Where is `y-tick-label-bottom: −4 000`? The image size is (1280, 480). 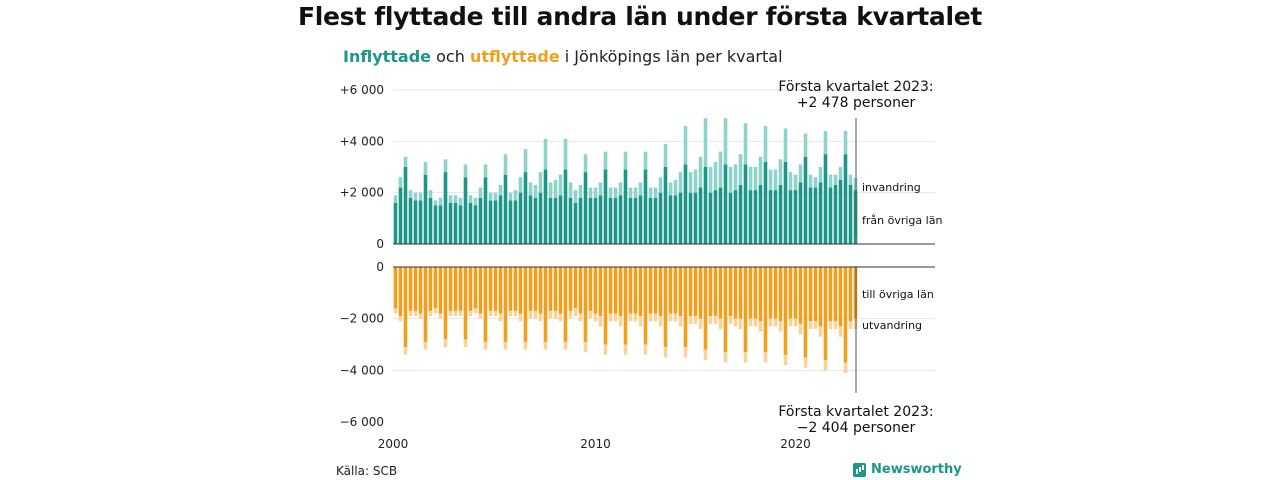
y-tick-label-bottom: −4 000 is located at coordinates (362, 370).